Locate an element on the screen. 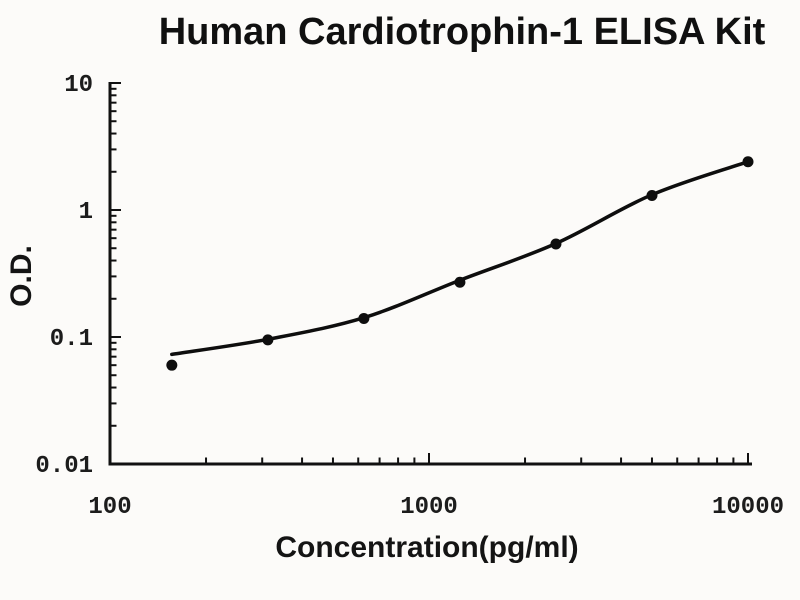  x-tick-label: 1000 is located at coordinates (429, 507).